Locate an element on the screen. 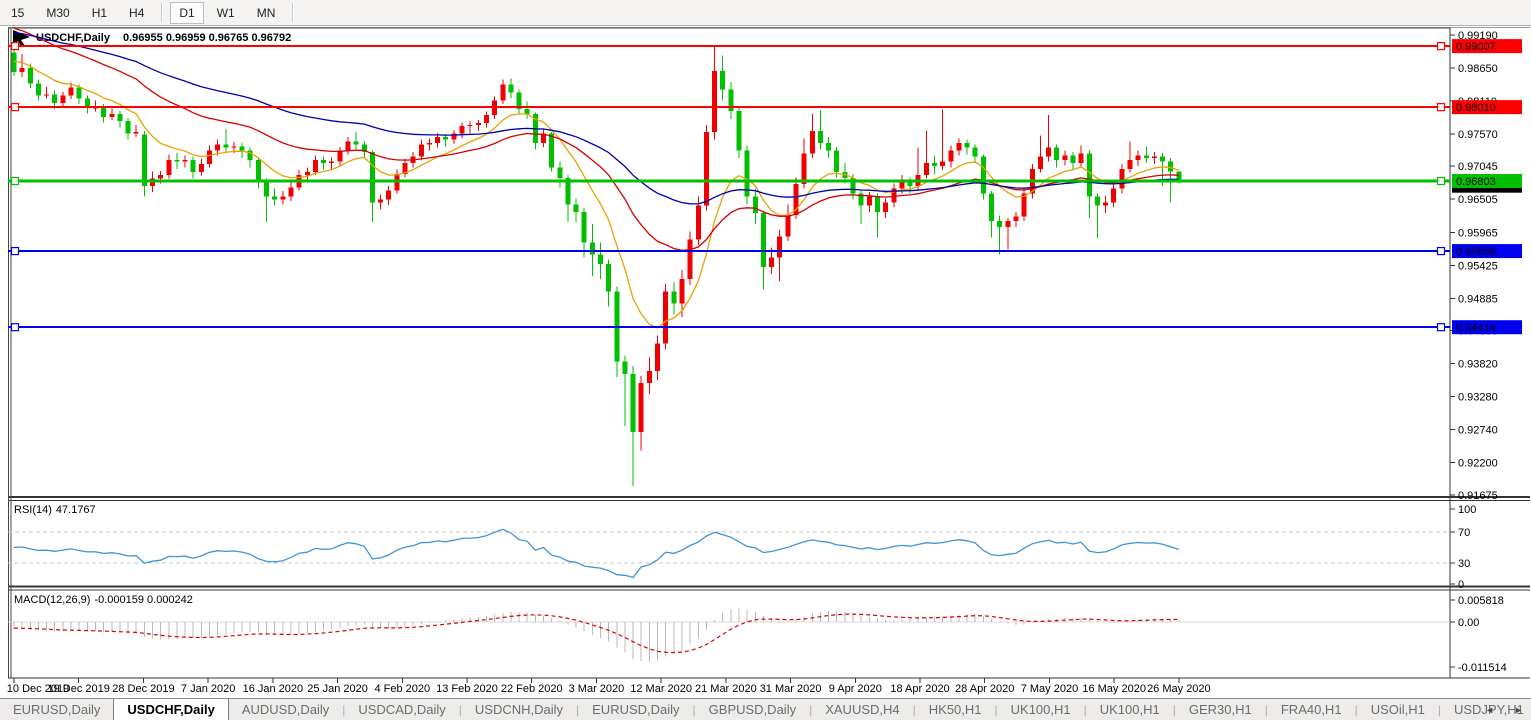 The width and height of the screenshot is (1531, 720). date-axis-label: 28 Apr 2020 is located at coordinates (984, 689).